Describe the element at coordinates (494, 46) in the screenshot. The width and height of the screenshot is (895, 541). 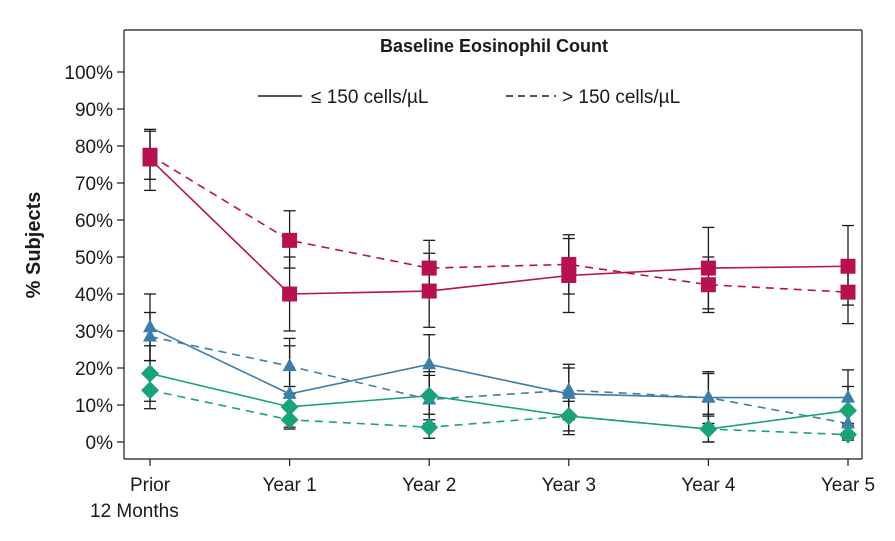
I see `chart-title: Baseline Eosinophil Count` at that location.